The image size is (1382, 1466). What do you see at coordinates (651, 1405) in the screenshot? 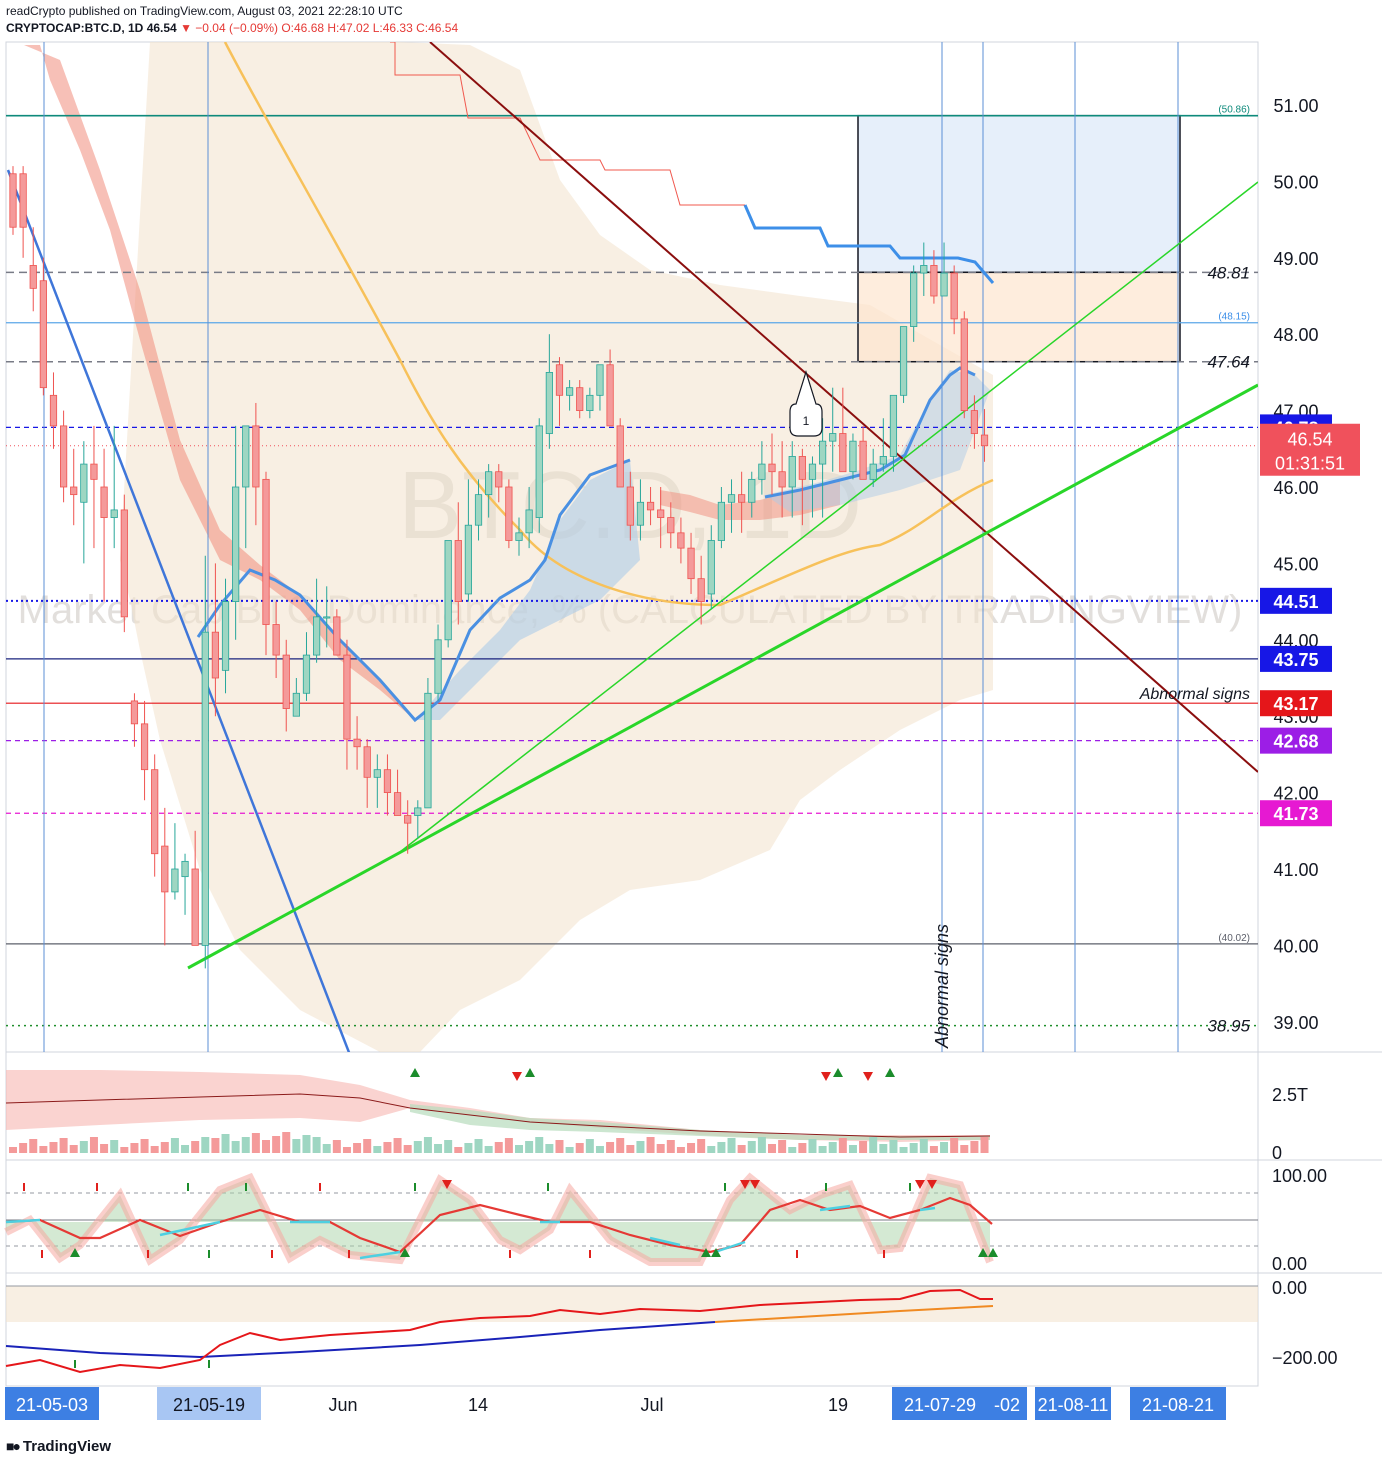
I see `x-tick-label: Jul` at bounding box center [651, 1405].